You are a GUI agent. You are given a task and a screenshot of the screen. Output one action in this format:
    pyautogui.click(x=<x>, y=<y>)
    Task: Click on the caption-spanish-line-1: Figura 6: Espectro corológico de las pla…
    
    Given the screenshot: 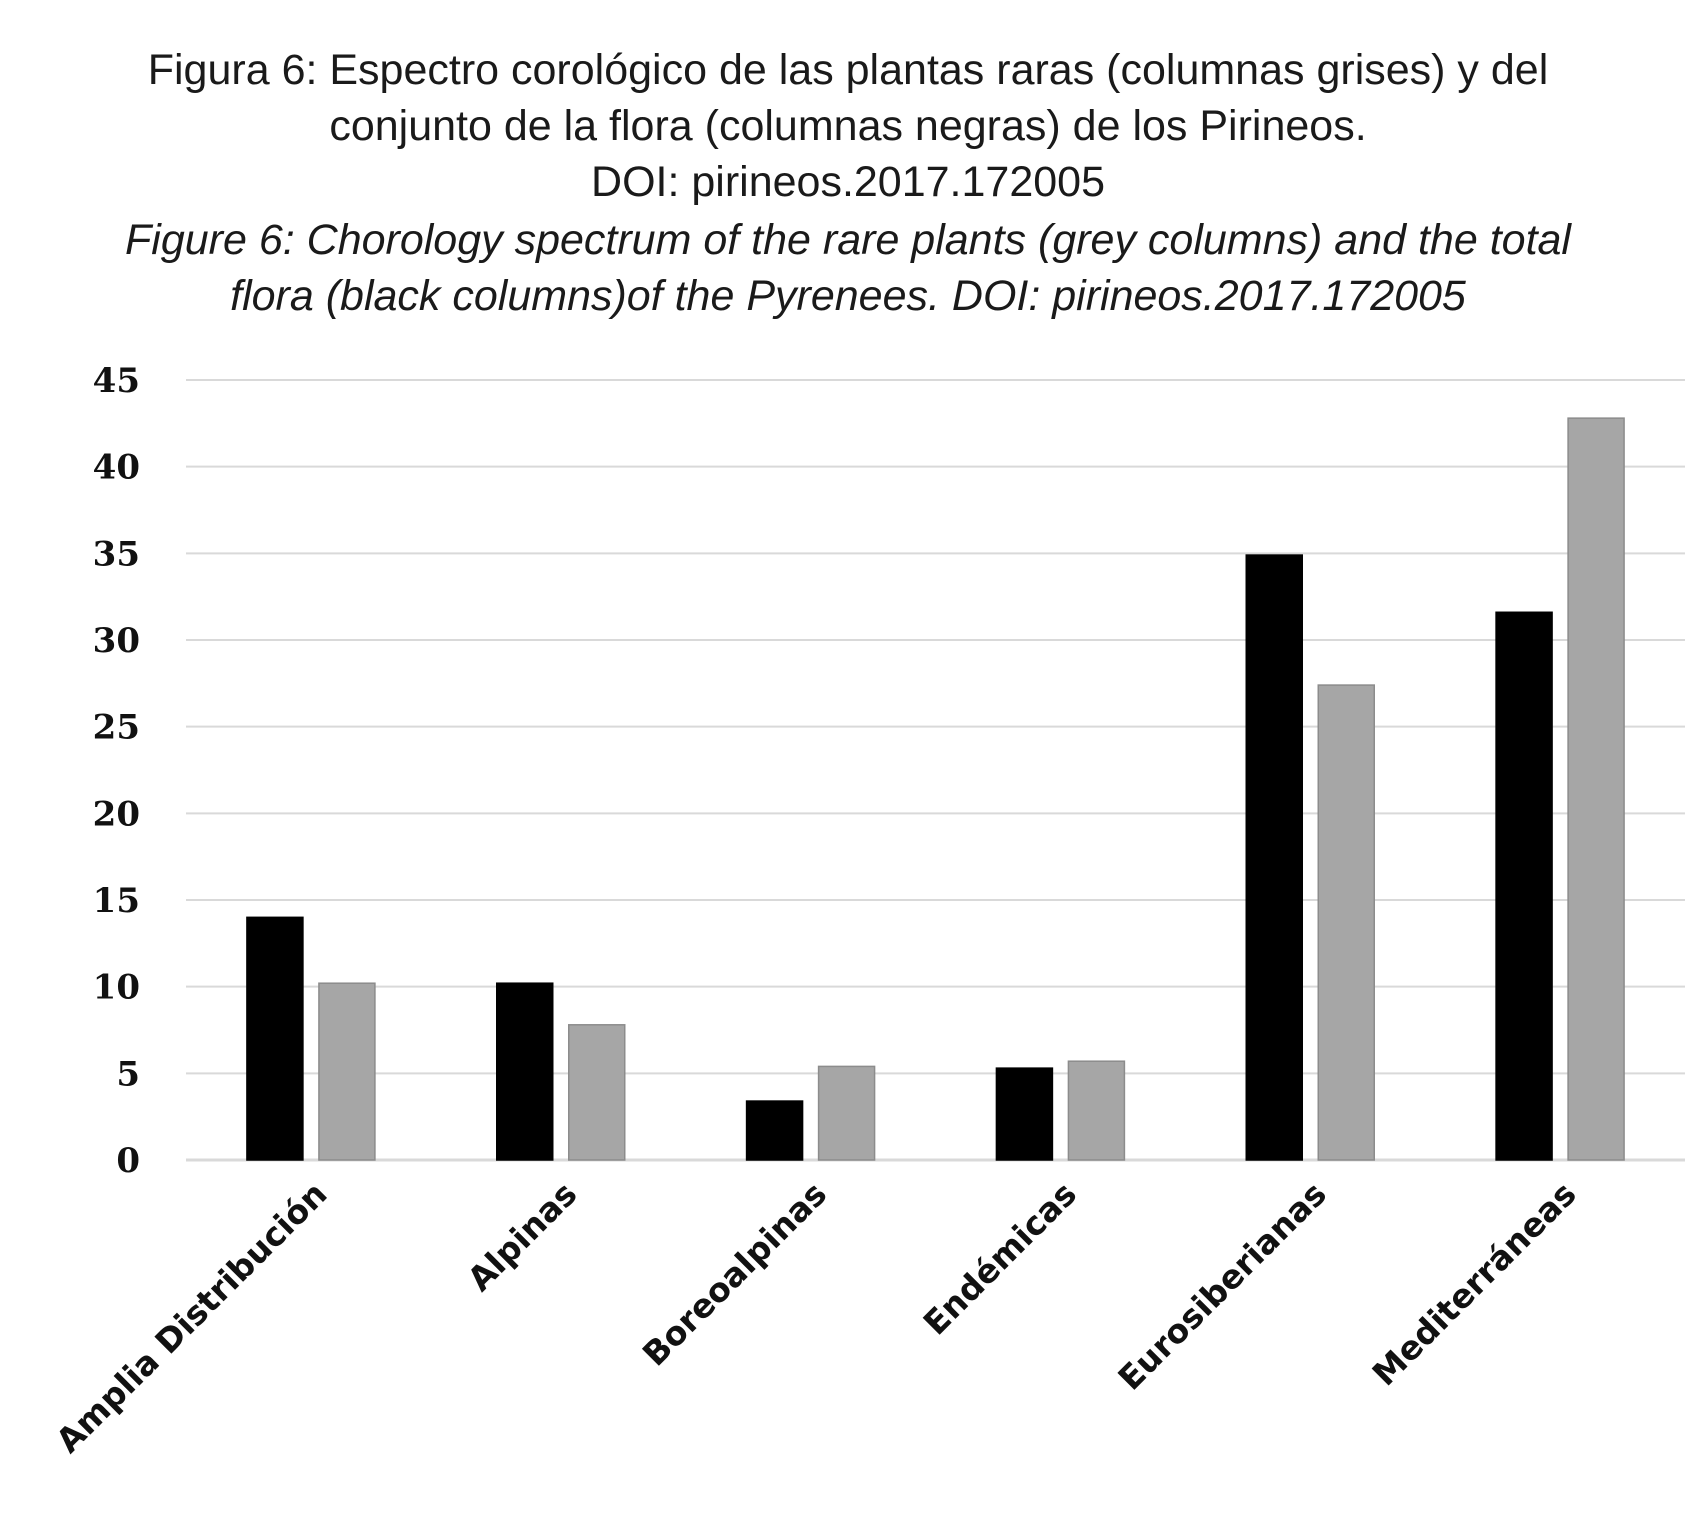 What is the action you would take?
    pyautogui.click(x=848, y=70)
    